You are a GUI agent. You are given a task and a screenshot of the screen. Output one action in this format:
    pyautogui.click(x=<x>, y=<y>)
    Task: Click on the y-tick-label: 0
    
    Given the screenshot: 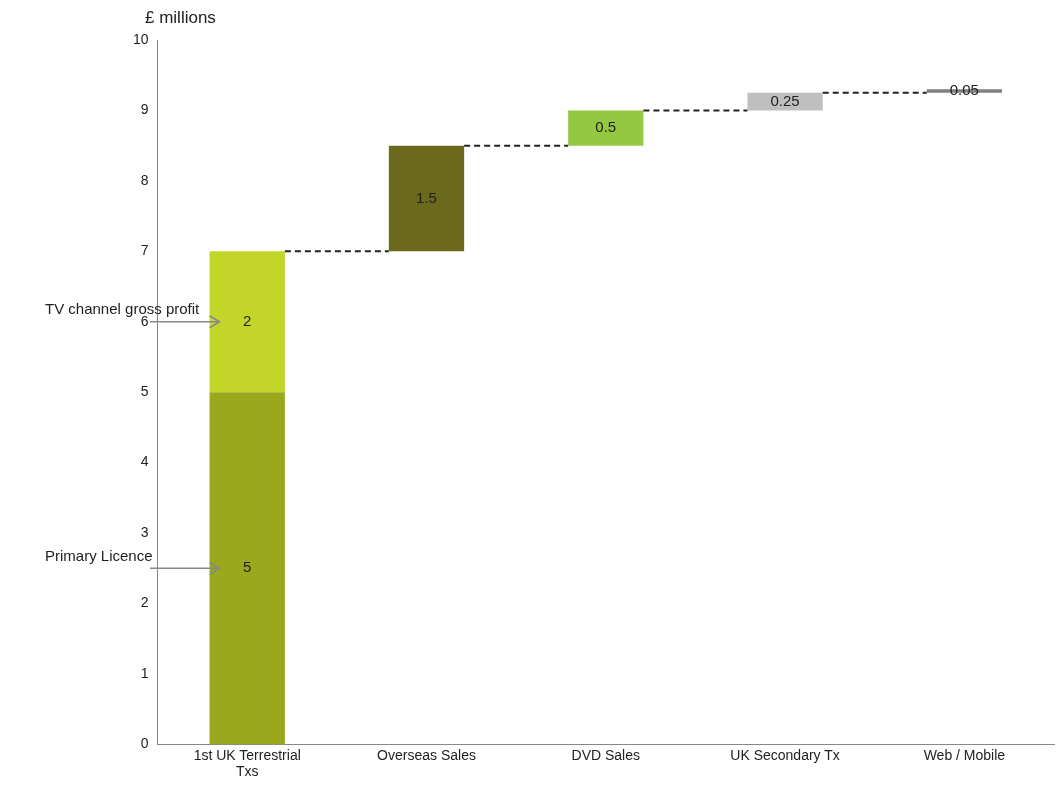 What is the action you would take?
    pyautogui.click(x=144, y=743)
    